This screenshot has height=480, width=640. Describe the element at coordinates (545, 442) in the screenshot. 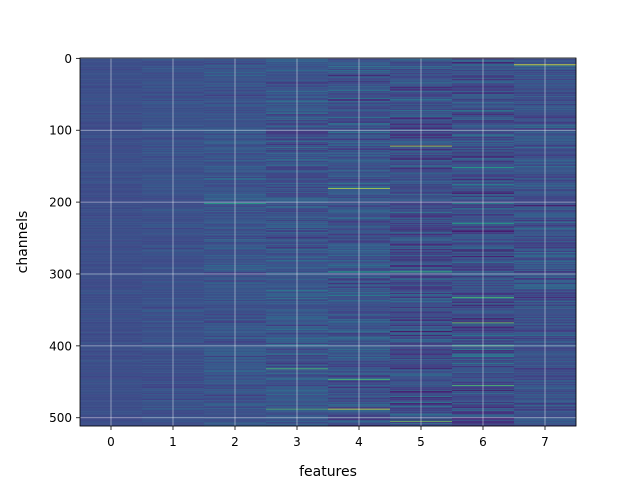

I see `x-tick-label: 7` at that location.